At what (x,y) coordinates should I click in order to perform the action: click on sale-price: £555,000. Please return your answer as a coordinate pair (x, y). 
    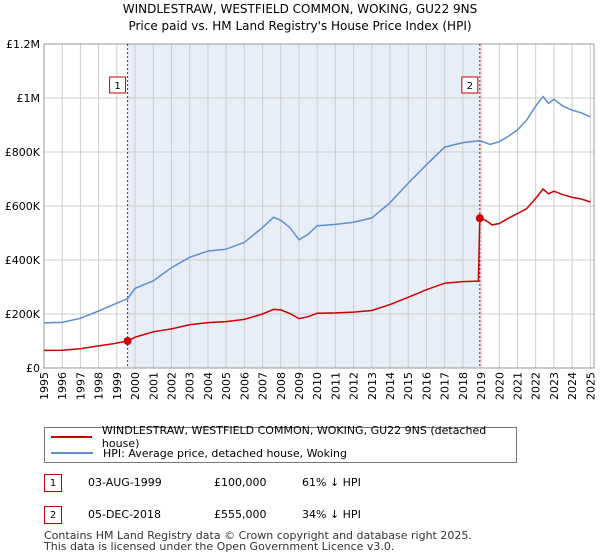
    Looking at the image, I should click on (240, 514).